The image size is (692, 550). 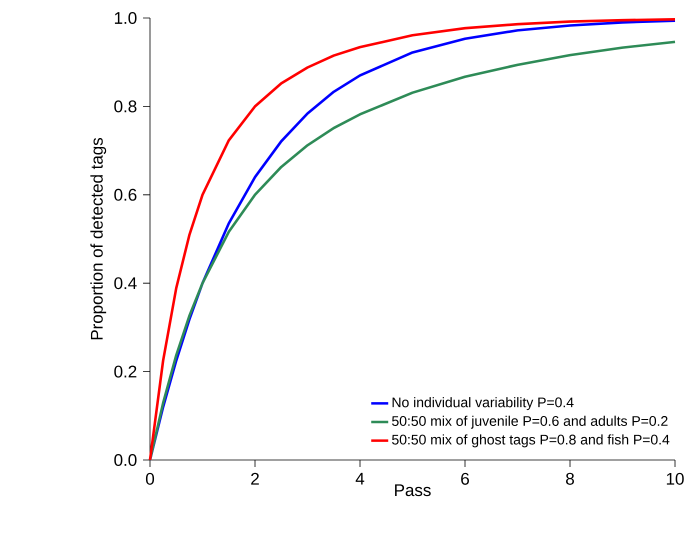 I want to click on y-tick-label: 0.0, so click(x=125, y=460).